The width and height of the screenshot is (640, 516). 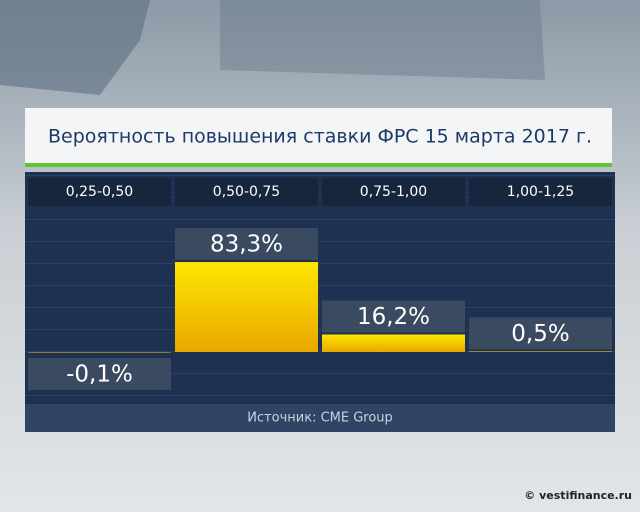 I want to click on source-panel, so click(x=320, y=418).